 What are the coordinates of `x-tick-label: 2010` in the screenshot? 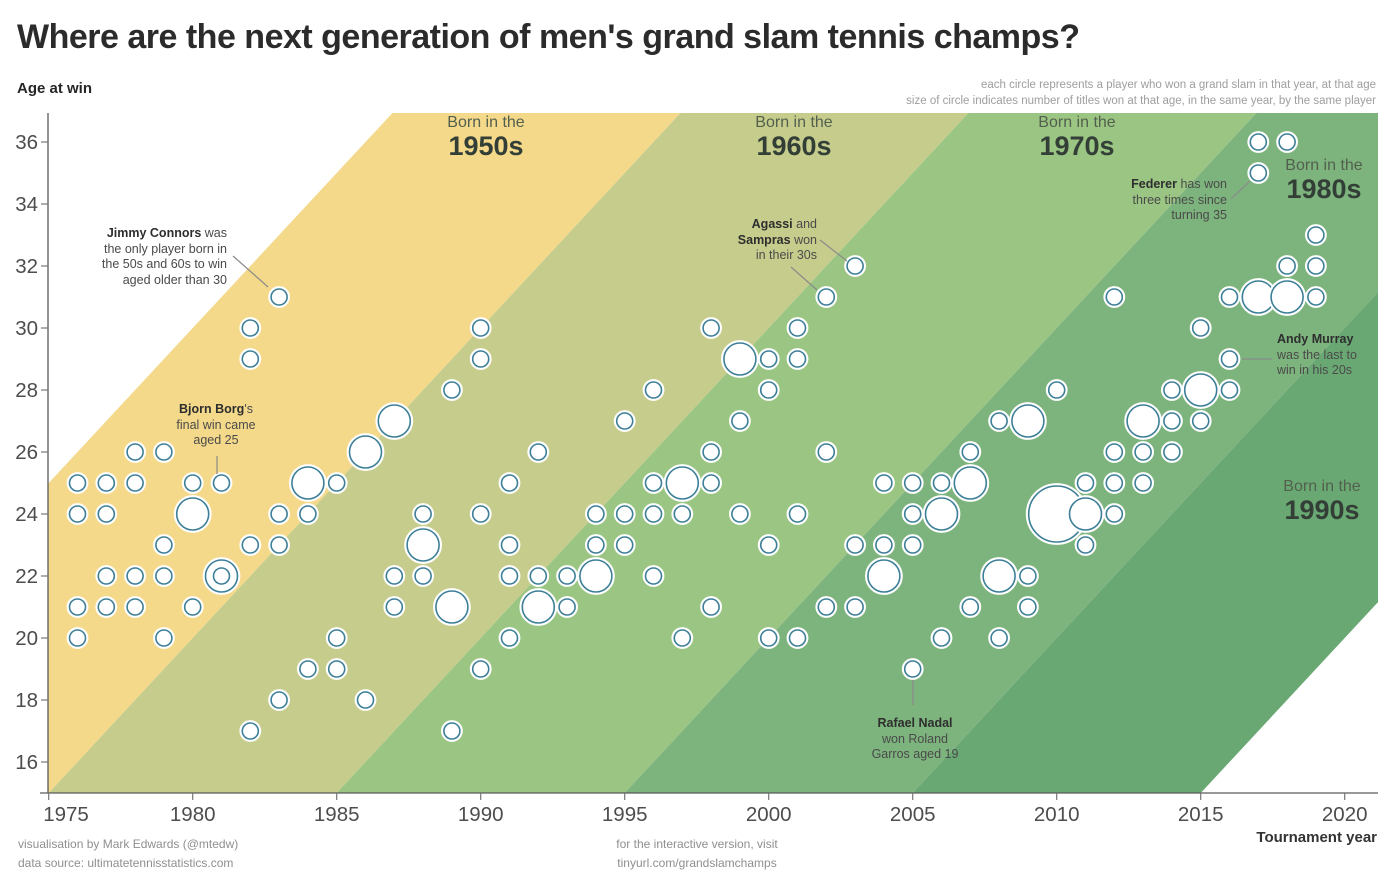 It's located at (1057, 814).